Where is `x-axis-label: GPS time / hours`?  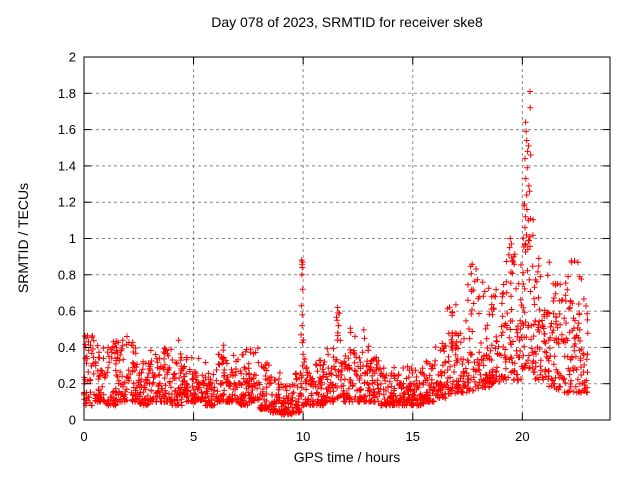
x-axis-label: GPS time / hours is located at coordinates (347, 457).